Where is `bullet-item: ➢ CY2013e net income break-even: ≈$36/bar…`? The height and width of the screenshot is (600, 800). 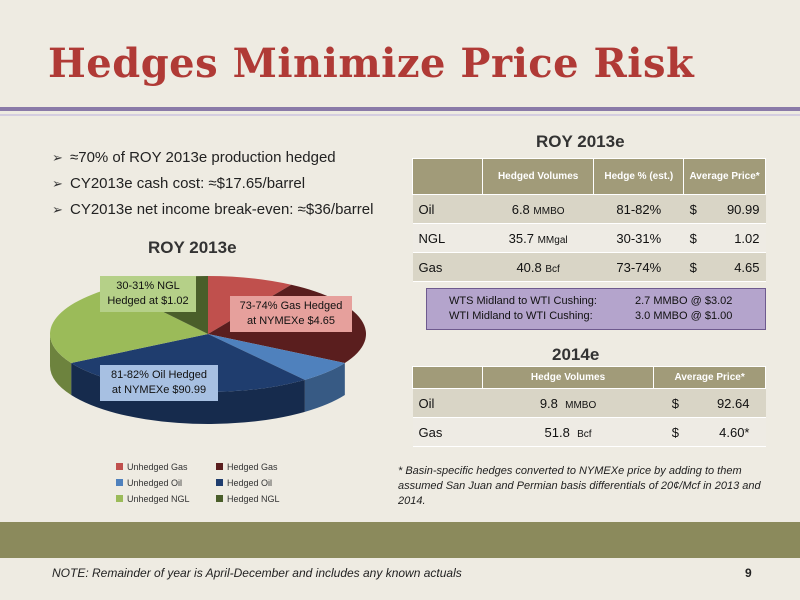
bullet-item: ➢ CY2013e net income break-even: ≈$36/bar… is located at coordinates (213, 209).